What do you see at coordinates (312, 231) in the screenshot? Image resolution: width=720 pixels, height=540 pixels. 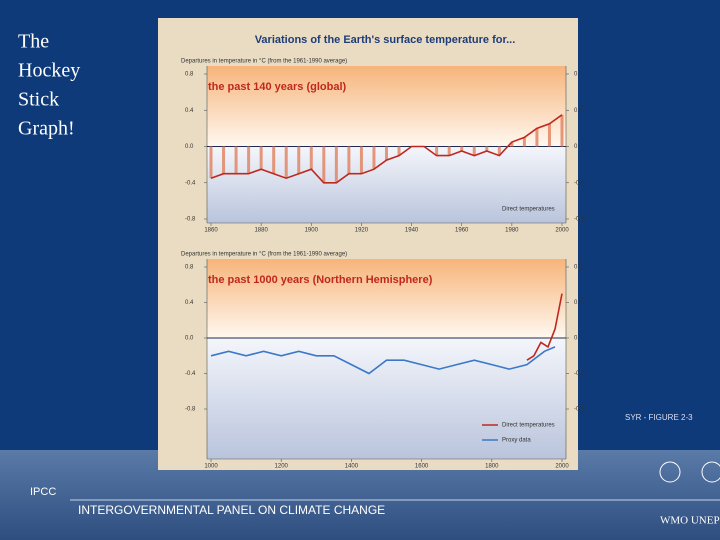 I see `x-tick-label: 1900` at bounding box center [312, 231].